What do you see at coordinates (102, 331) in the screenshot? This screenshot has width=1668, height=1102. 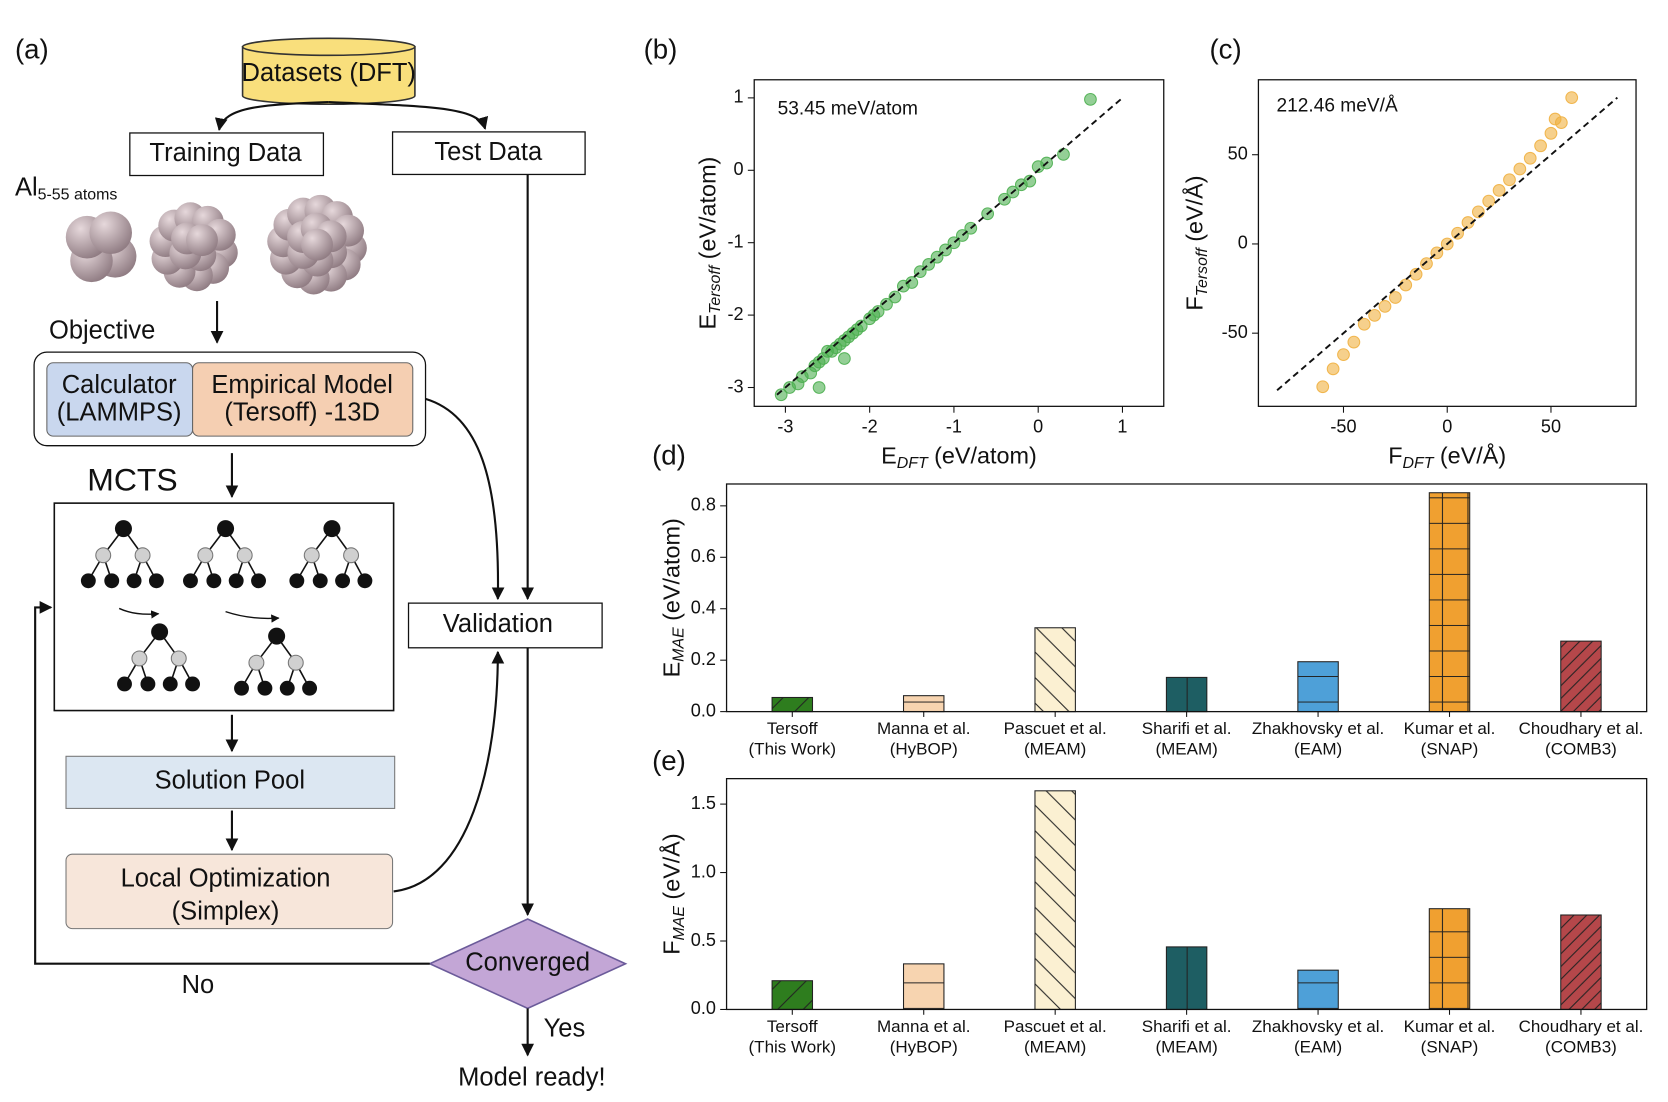 I see `section-label: Objective` at bounding box center [102, 331].